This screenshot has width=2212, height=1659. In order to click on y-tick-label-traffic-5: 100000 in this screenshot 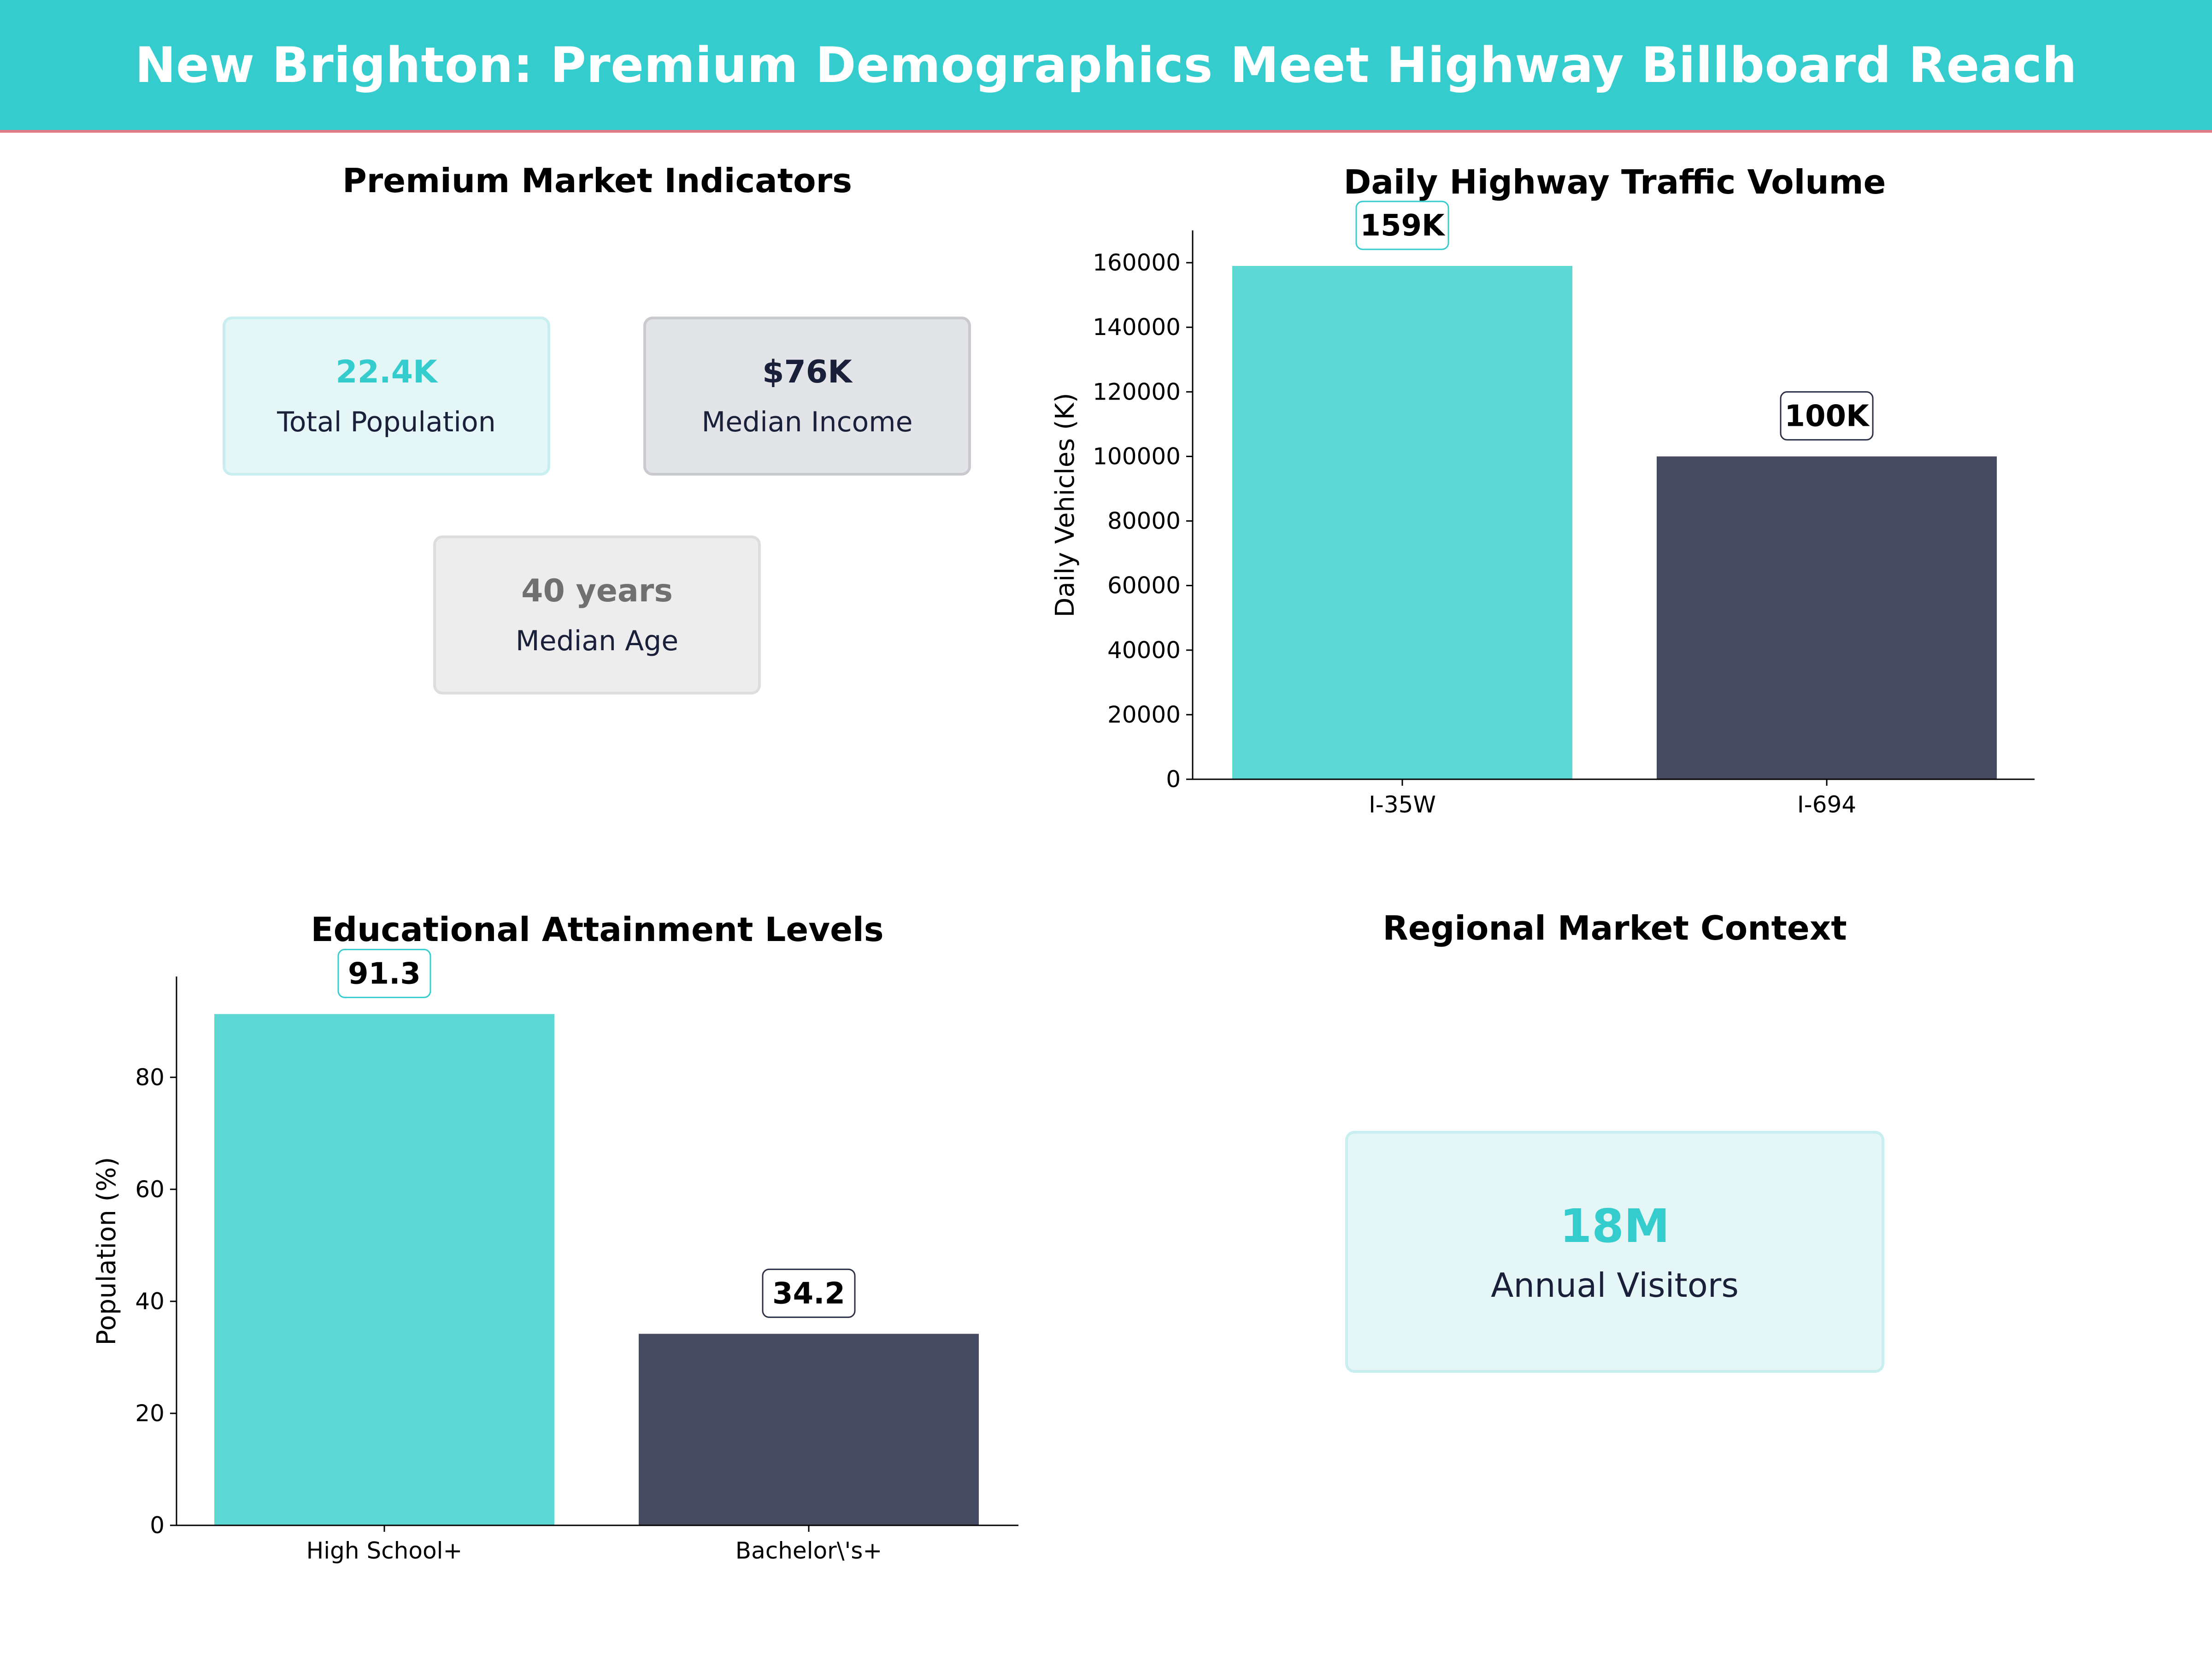, I will do `click(1137, 456)`.